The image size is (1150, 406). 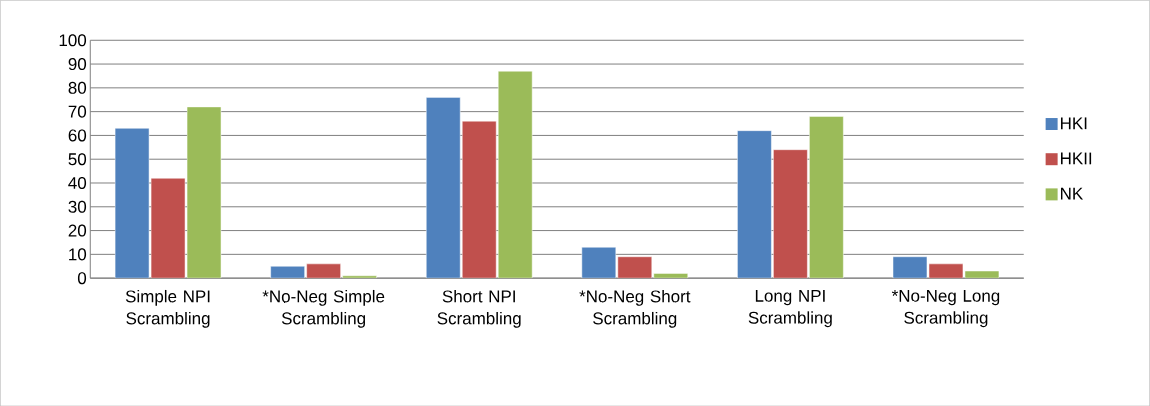 I want to click on x-tick-label: Long NPI Scrambling, so click(x=790, y=308).